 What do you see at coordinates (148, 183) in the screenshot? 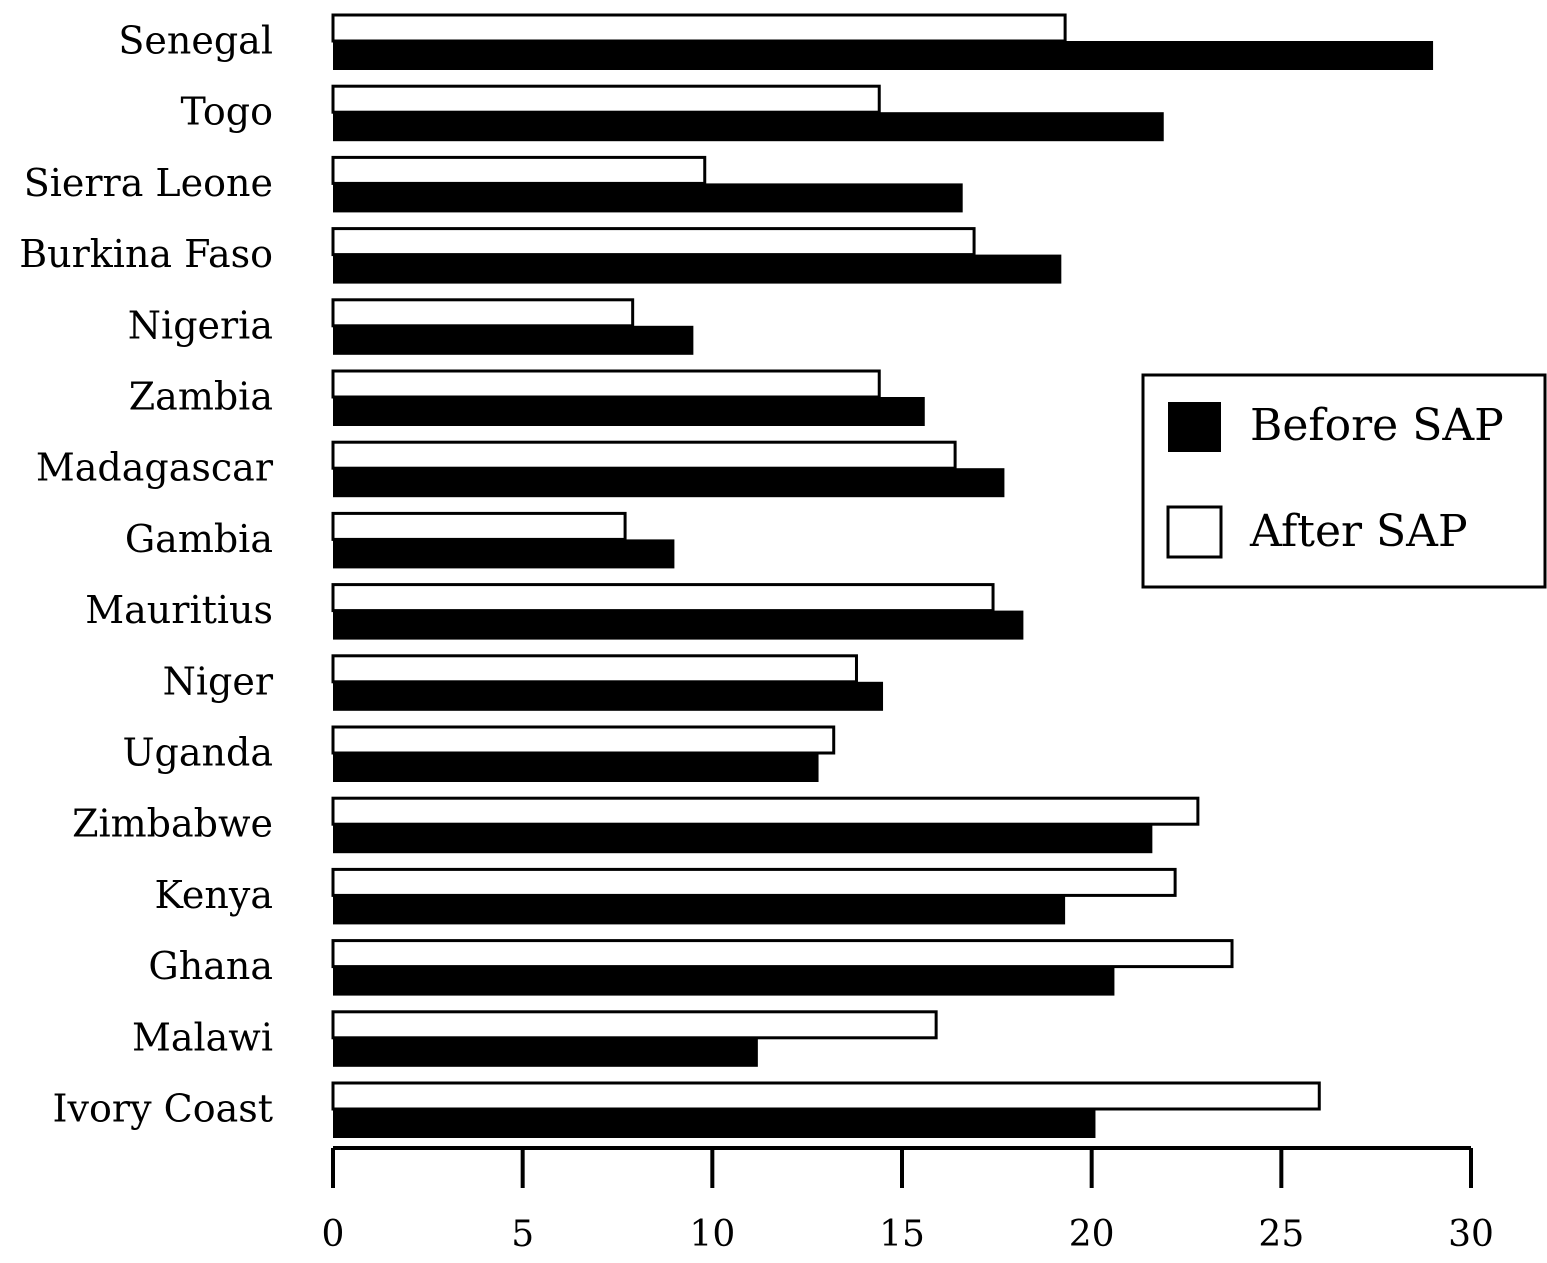
I see `category-label: Sierra Leone` at bounding box center [148, 183].